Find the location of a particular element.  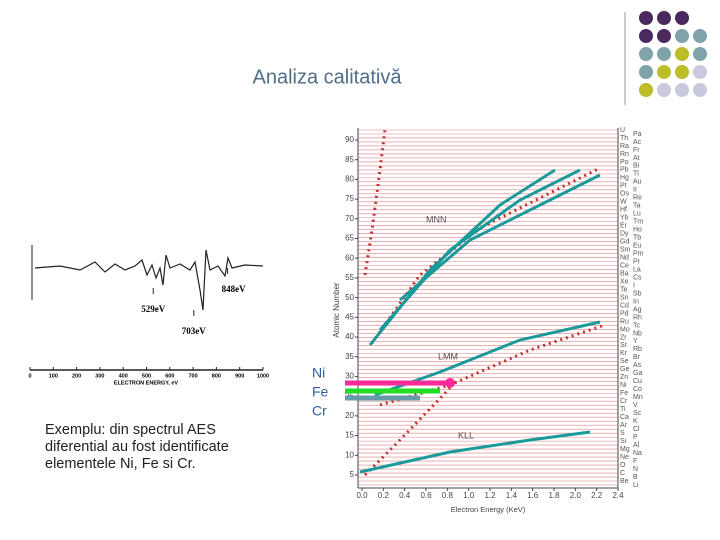

element-symbol: F is located at coordinates (635, 461).